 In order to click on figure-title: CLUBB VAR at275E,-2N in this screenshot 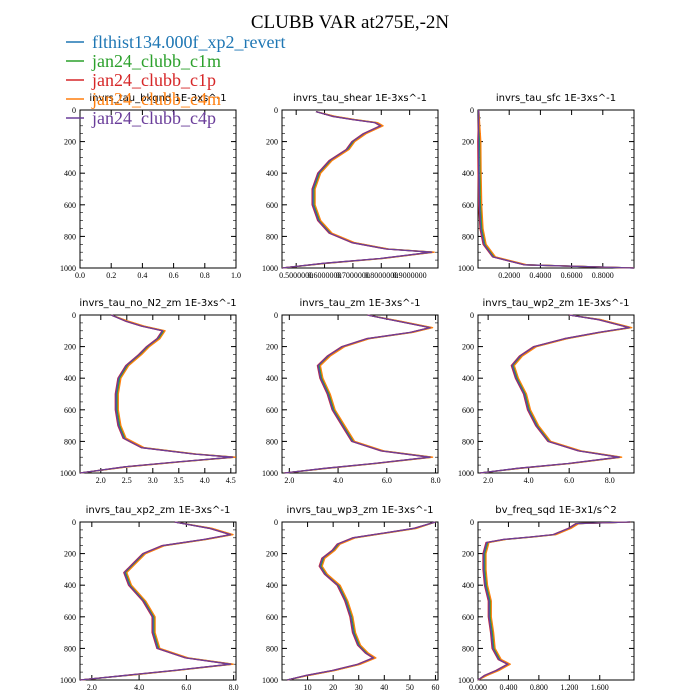, I will do `click(350, 22)`.